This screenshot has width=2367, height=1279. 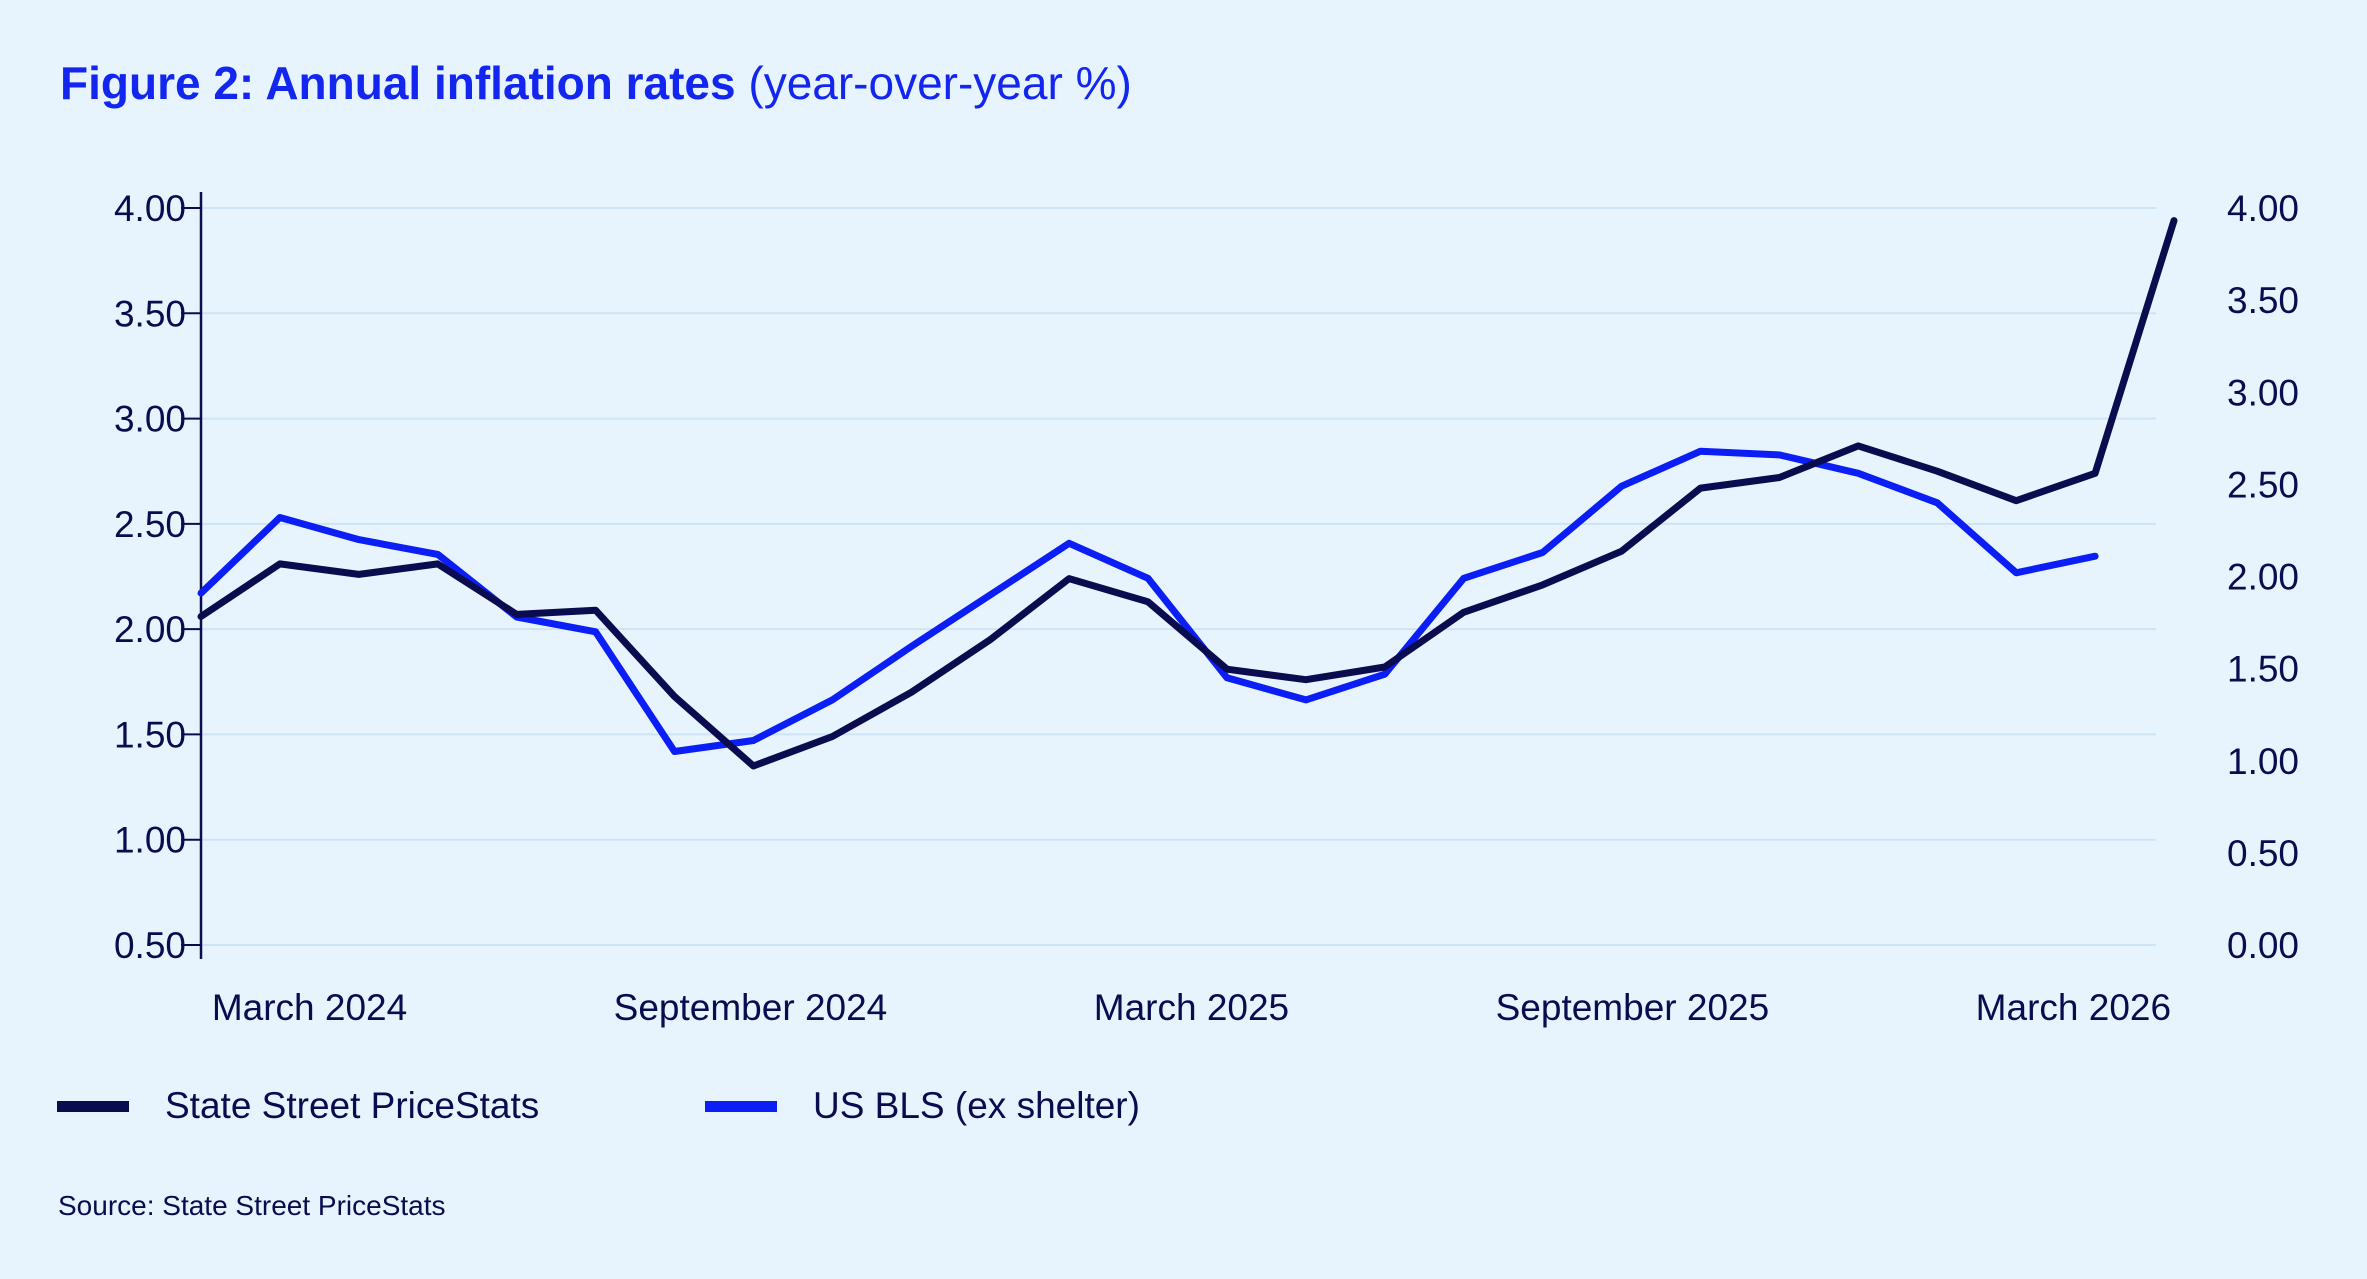 I want to click on y-right-tick-label: 3.50, so click(x=2263, y=300).